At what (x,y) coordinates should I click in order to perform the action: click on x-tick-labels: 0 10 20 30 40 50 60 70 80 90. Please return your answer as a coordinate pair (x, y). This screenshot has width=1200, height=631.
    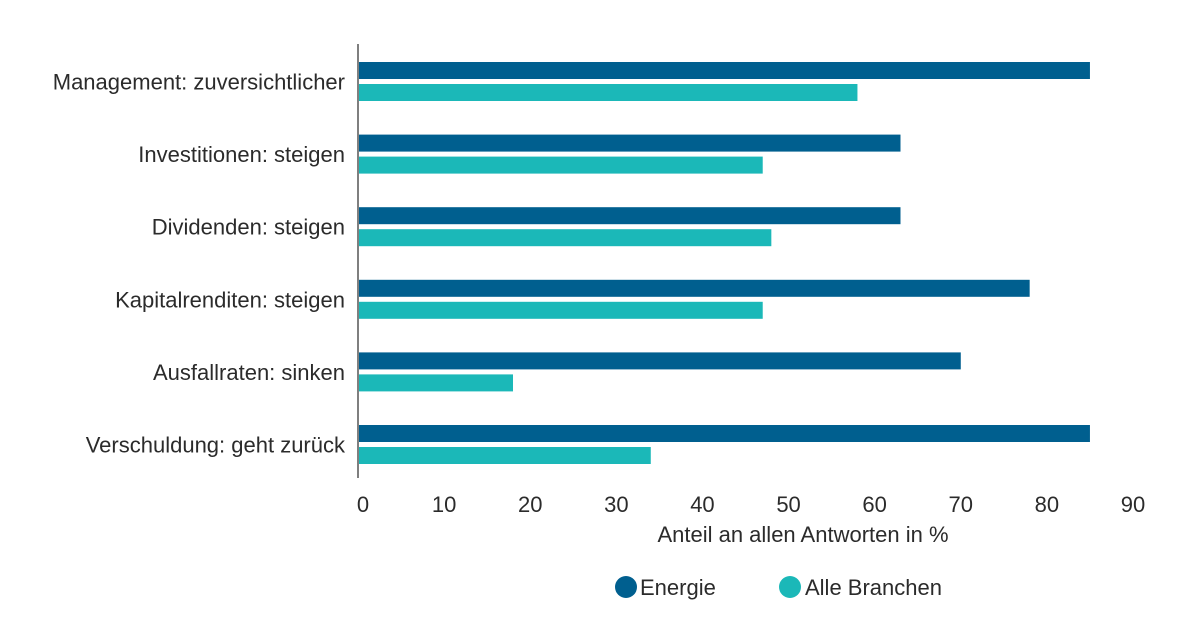
    Looking at the image, I should click on (751, 504).